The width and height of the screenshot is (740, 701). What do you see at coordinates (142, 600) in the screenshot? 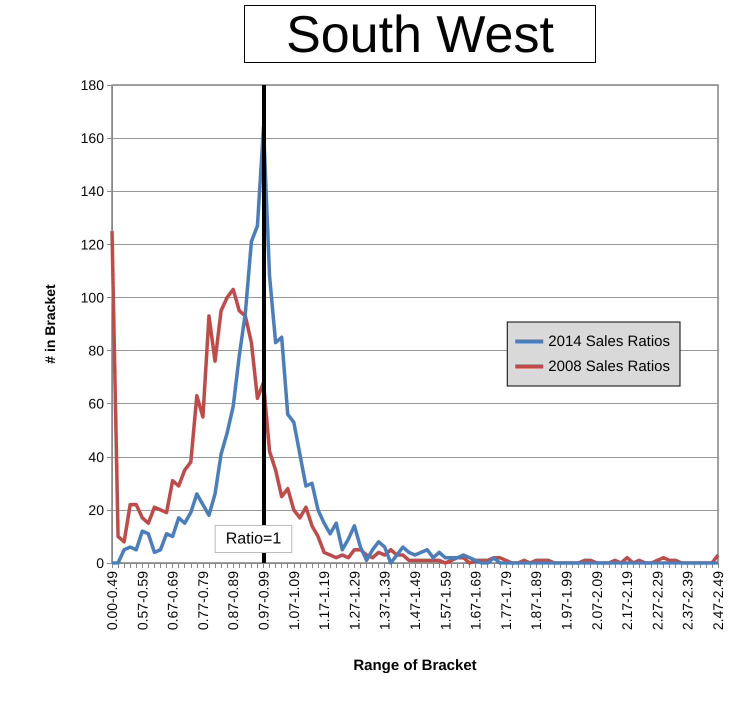
I see `x-tick-label: 0.57-0.59` at bounding box center [142, 600].